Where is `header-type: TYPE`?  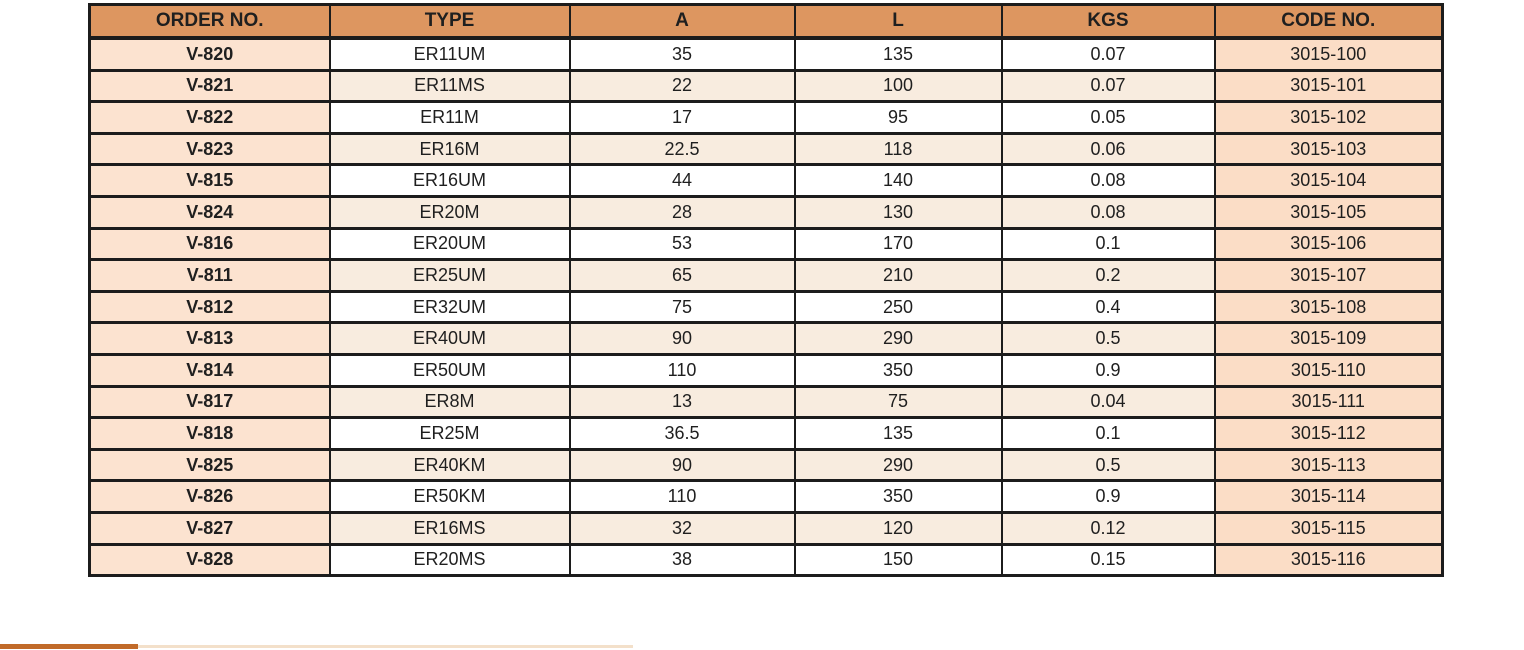 header-type: TYPE is located at coordinates (449, 21).